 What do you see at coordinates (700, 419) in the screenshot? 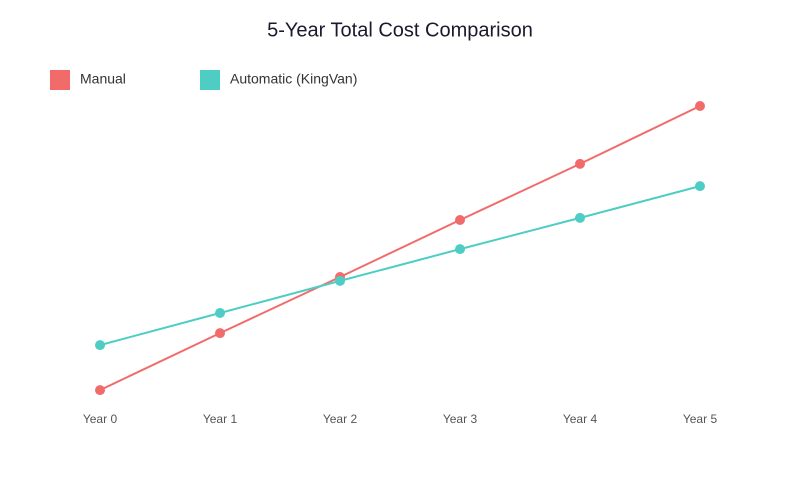
I see `x-tick-label: Year 5` at bounding box center [700, 419].